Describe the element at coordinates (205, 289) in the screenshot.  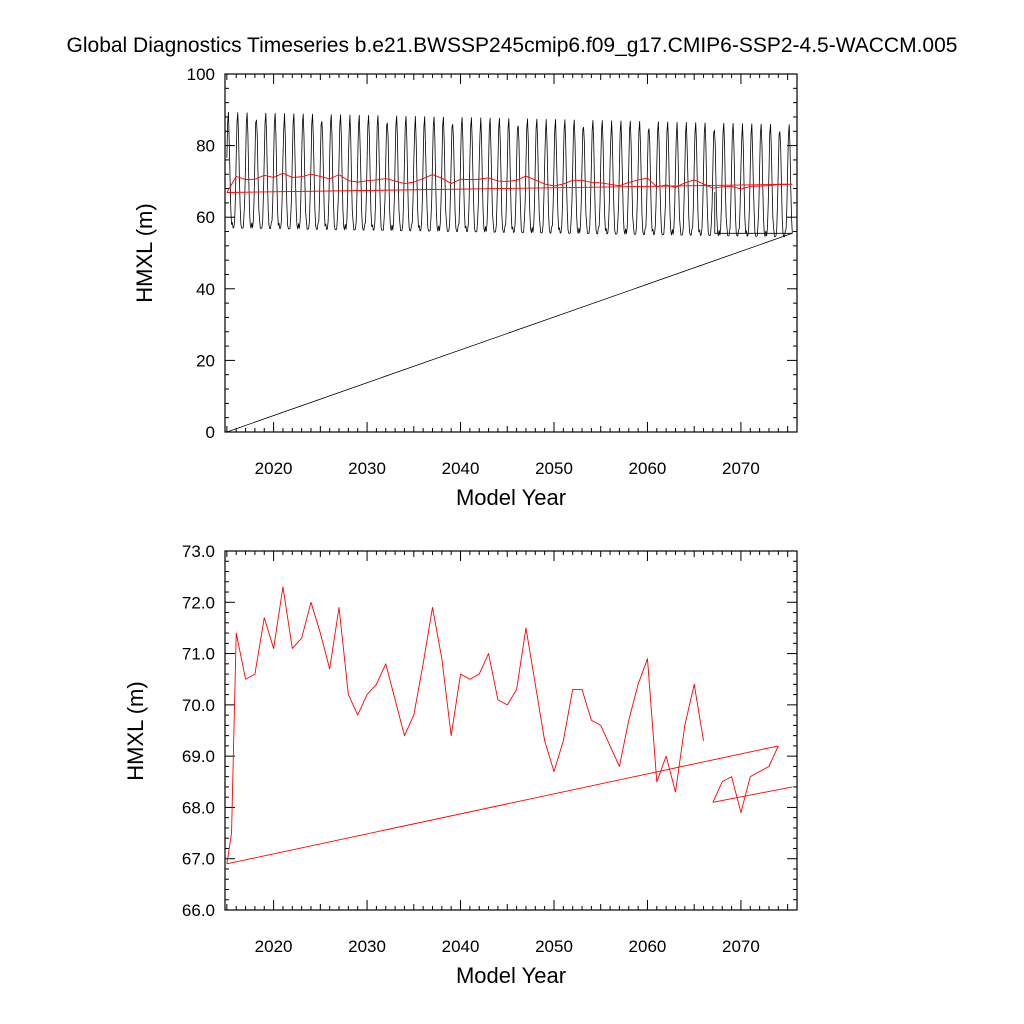
I see `y-tick-label: 40` at that location.